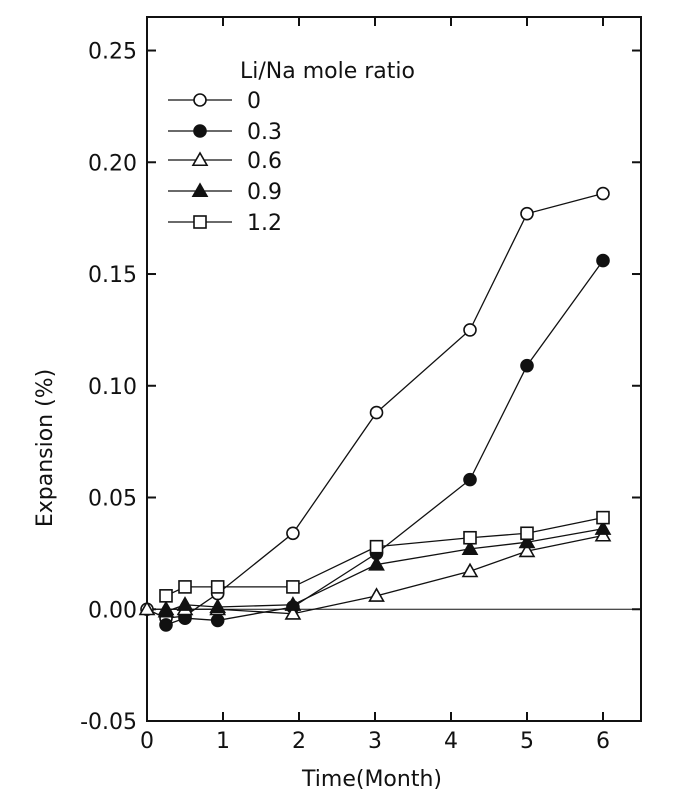  What do you see at coordinates (264, 161) in the screenshot?
I see `legend-label: 0.6` at bounding box center [264, 161].